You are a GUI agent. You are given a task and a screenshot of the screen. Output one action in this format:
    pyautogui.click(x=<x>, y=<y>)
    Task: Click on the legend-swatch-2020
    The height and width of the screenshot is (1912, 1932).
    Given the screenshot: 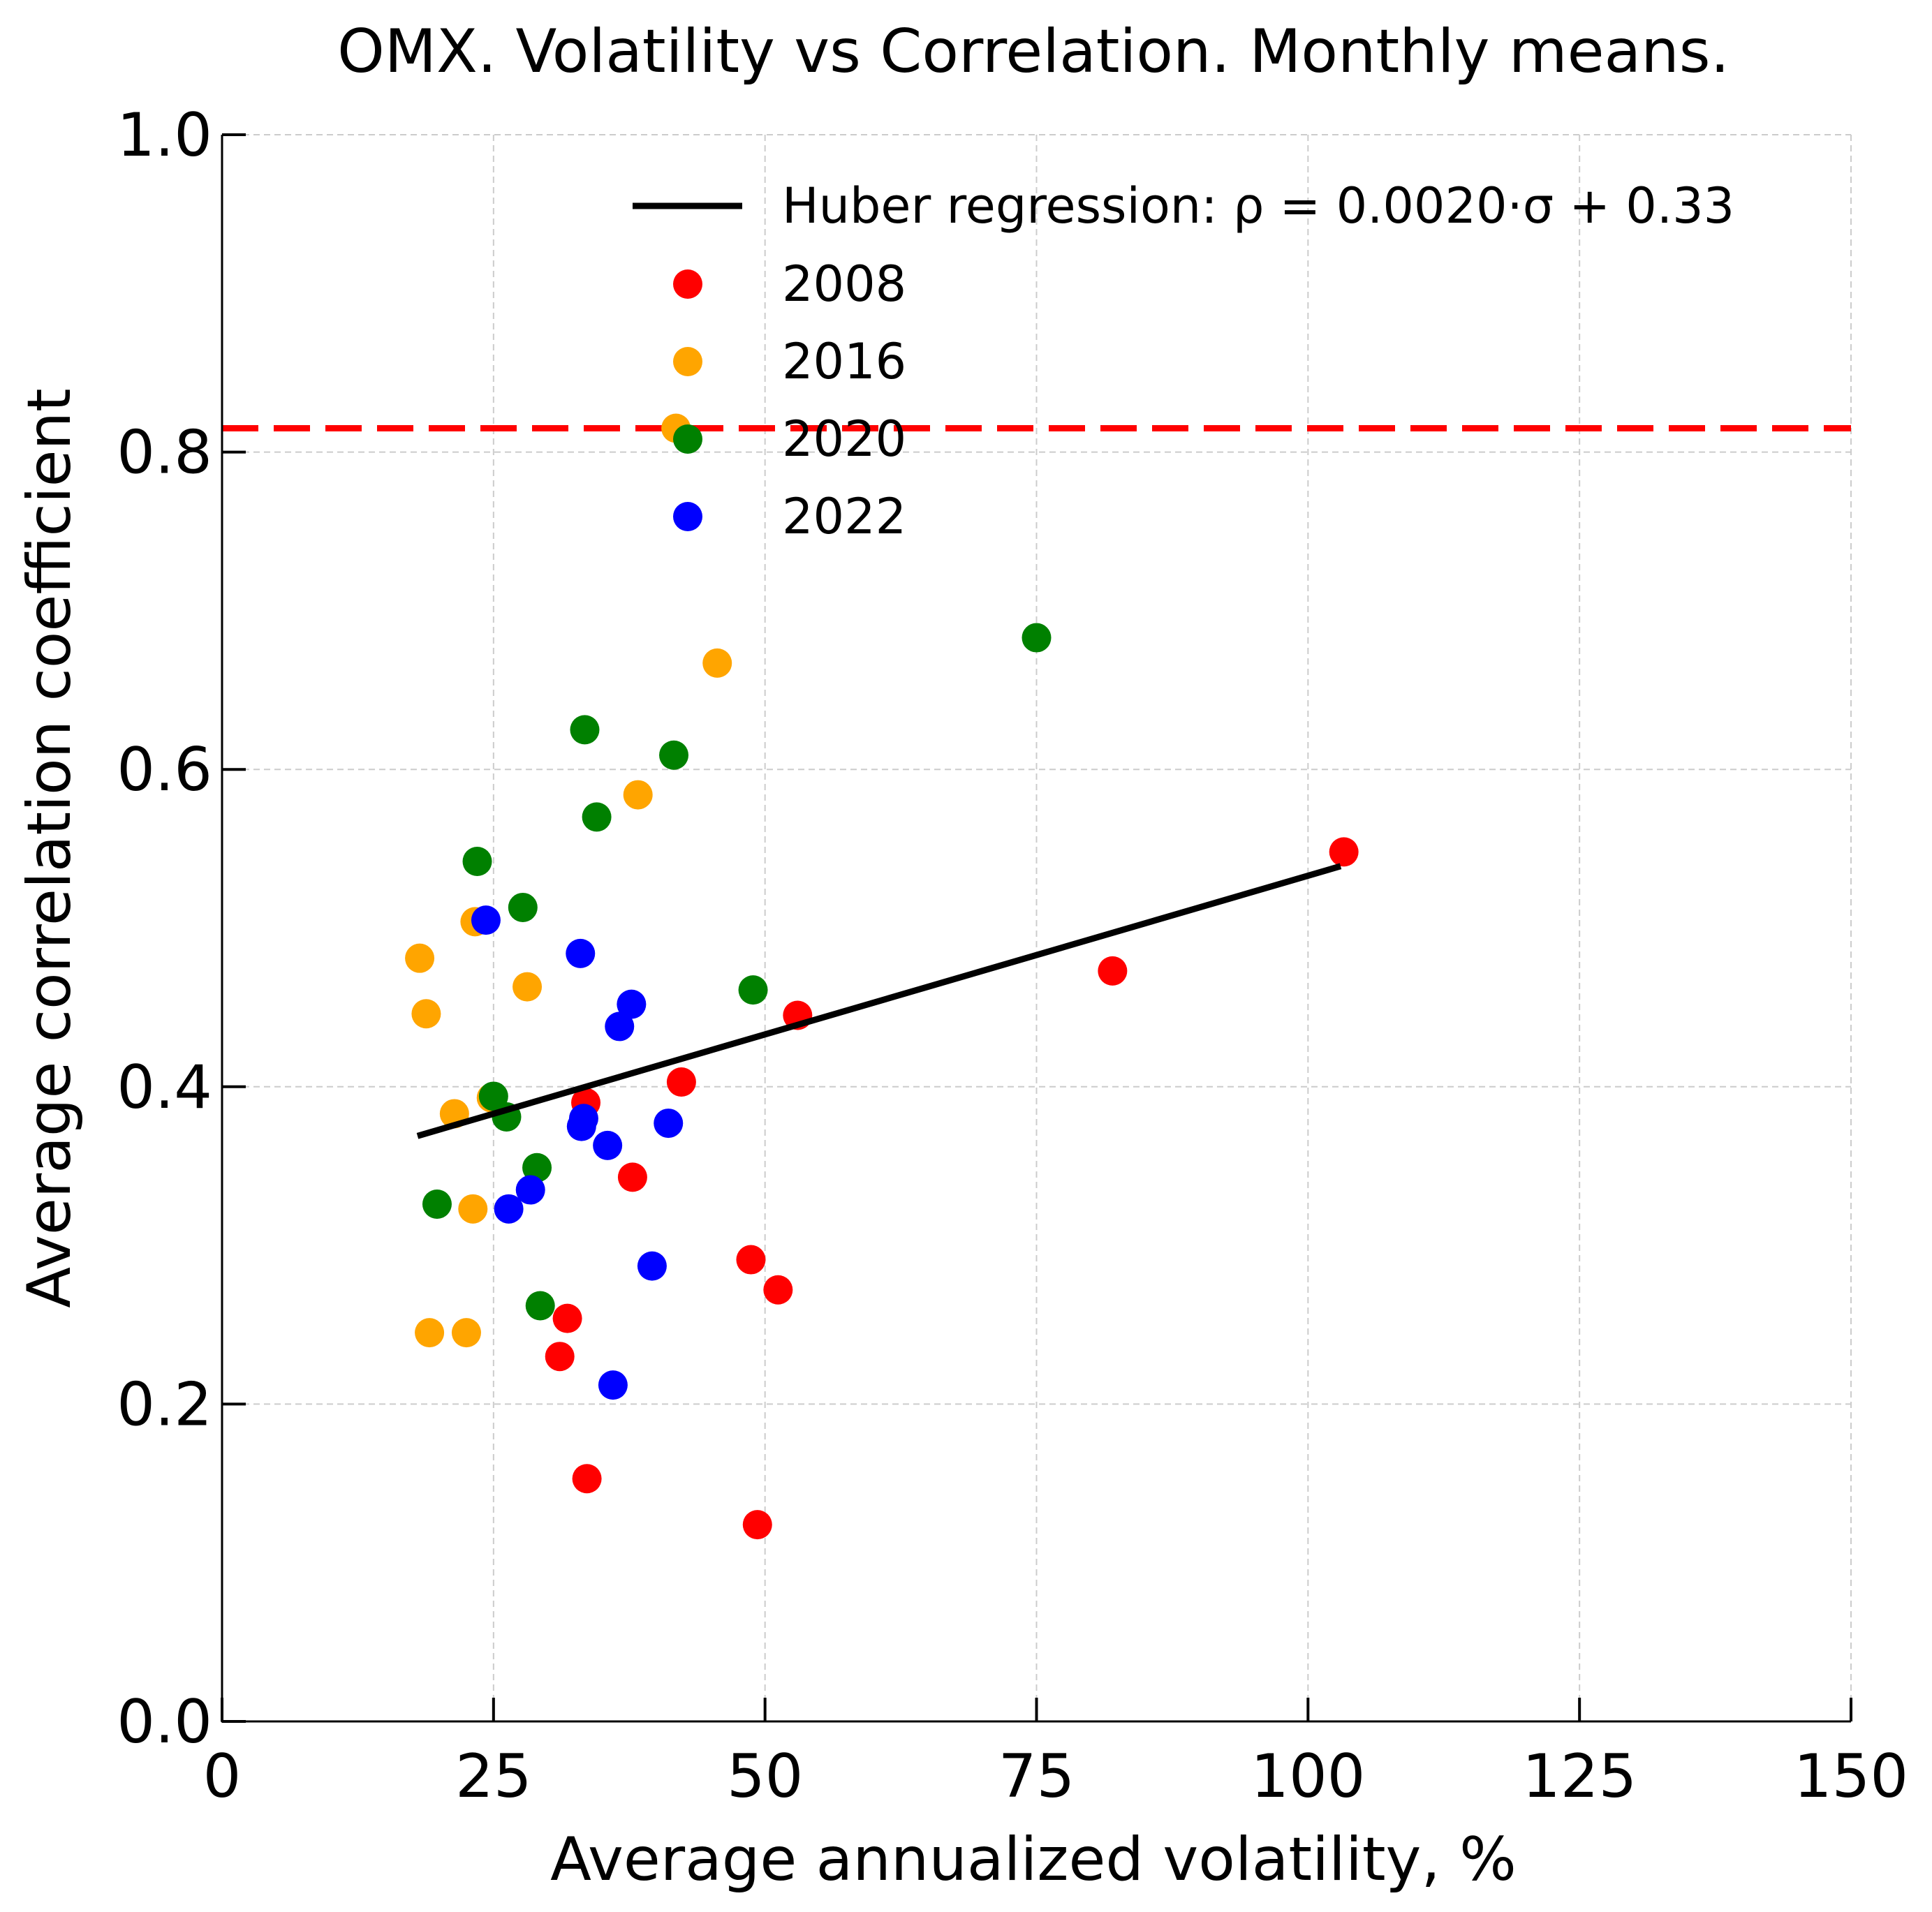 What is the action you would take?
    pyautogui.click(x=688, y=439)
    